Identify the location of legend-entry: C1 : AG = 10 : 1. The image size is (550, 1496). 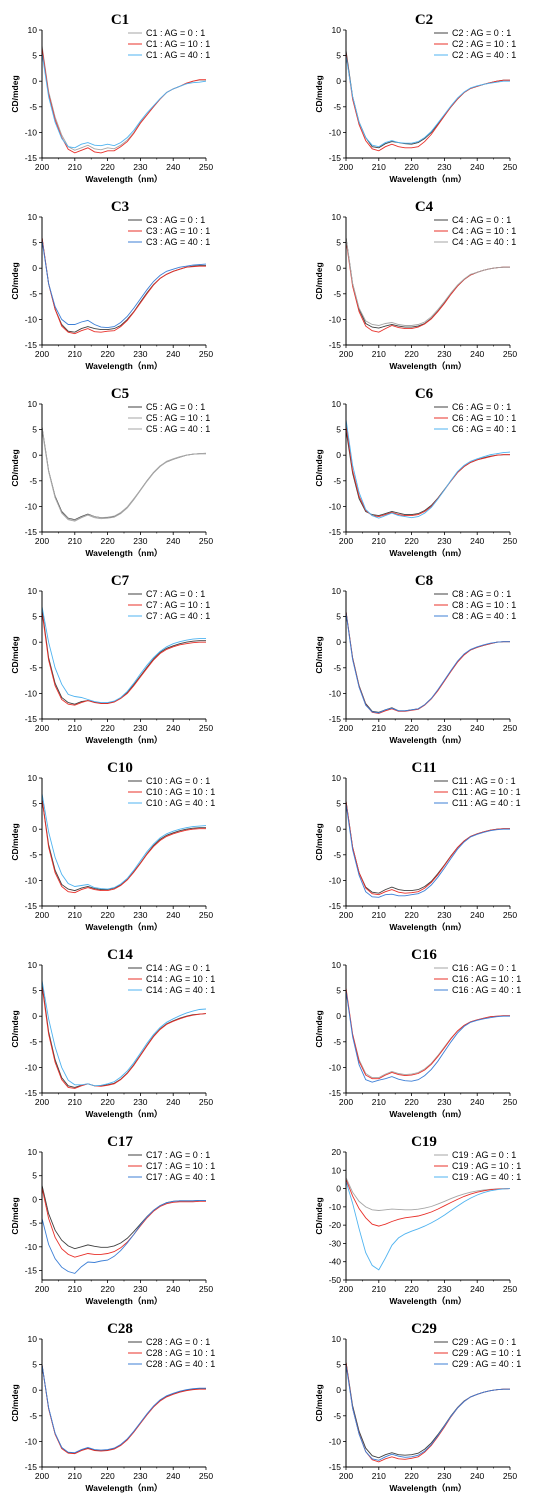
(178, 44).